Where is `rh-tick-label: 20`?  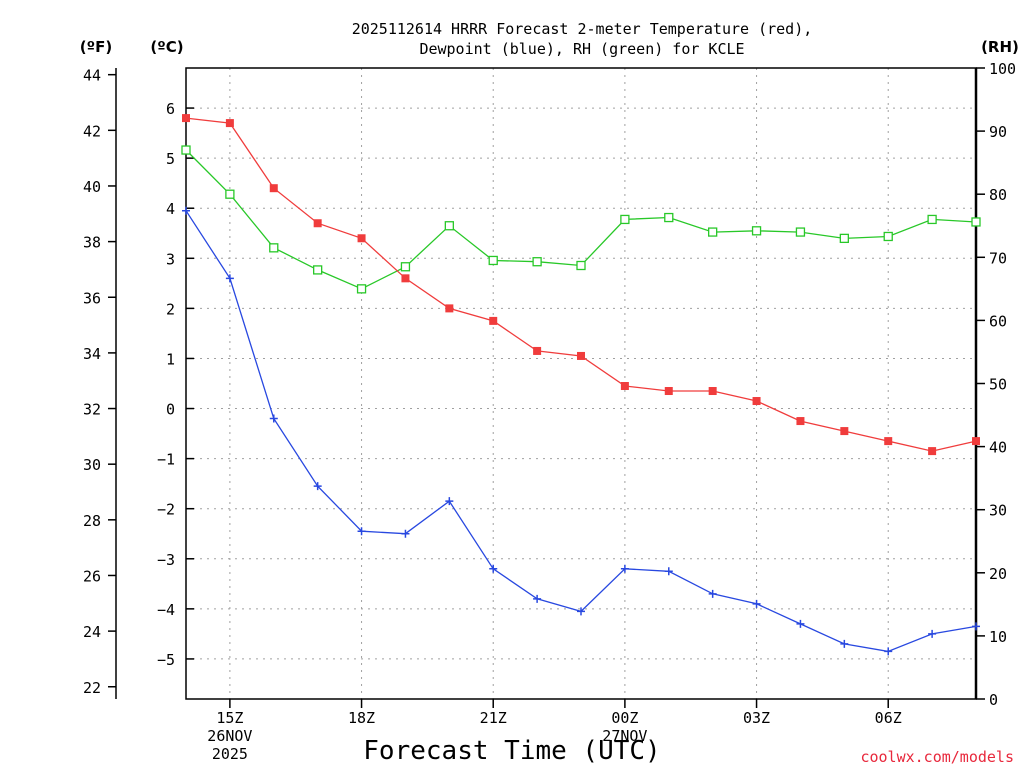
rh-tick-label: 20 is located at coordinates (998, 574).